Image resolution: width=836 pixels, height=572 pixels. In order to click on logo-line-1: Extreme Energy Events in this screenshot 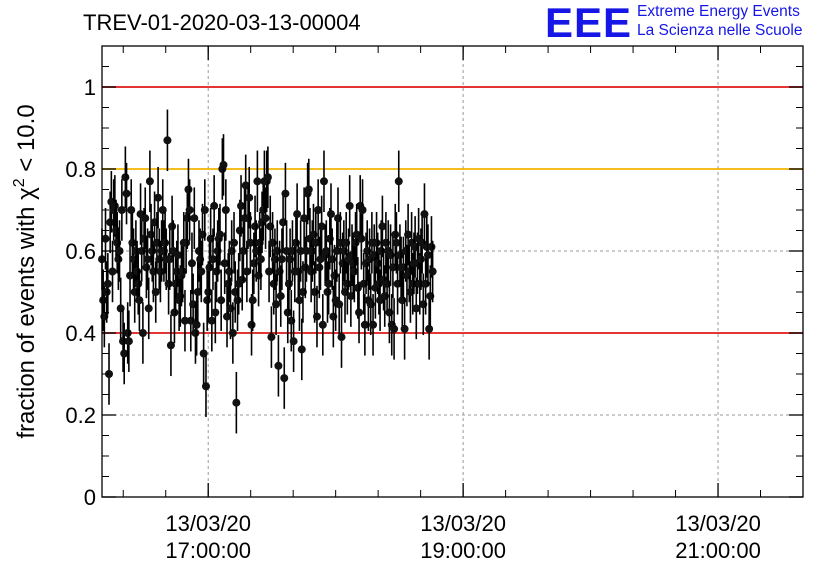, I will do `click(718, 11)`.